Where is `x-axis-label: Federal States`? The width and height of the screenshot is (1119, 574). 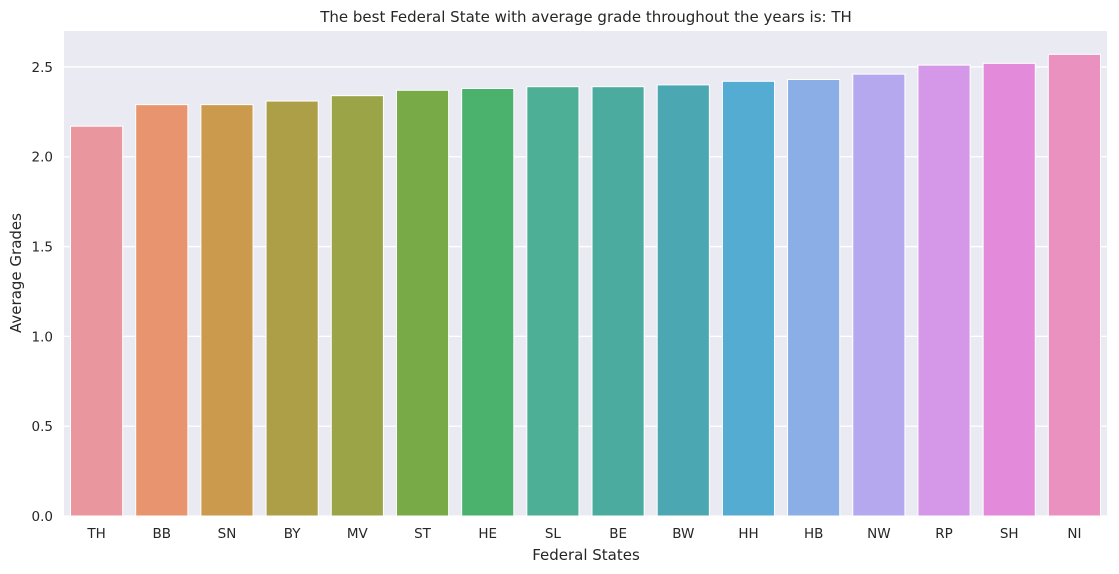 x-axis-label: Federal States is located at coordinates (586, 555).